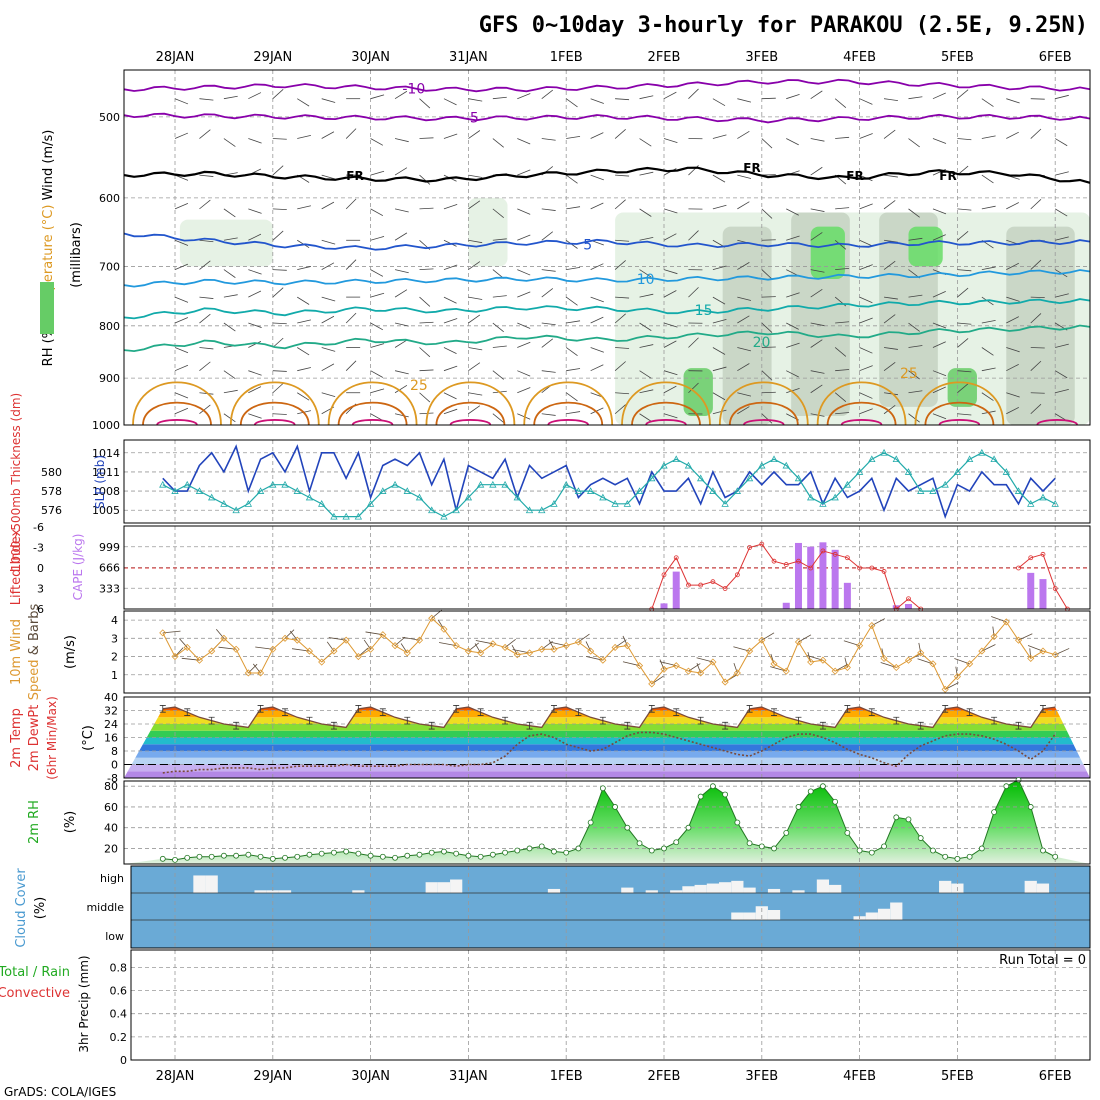 This screenshot has width=1100, height=1100. What do you see at coordinates (105, 907) in the screenshot?
I see `cloud-layer-label: middle` at bounding box center [105, 907].